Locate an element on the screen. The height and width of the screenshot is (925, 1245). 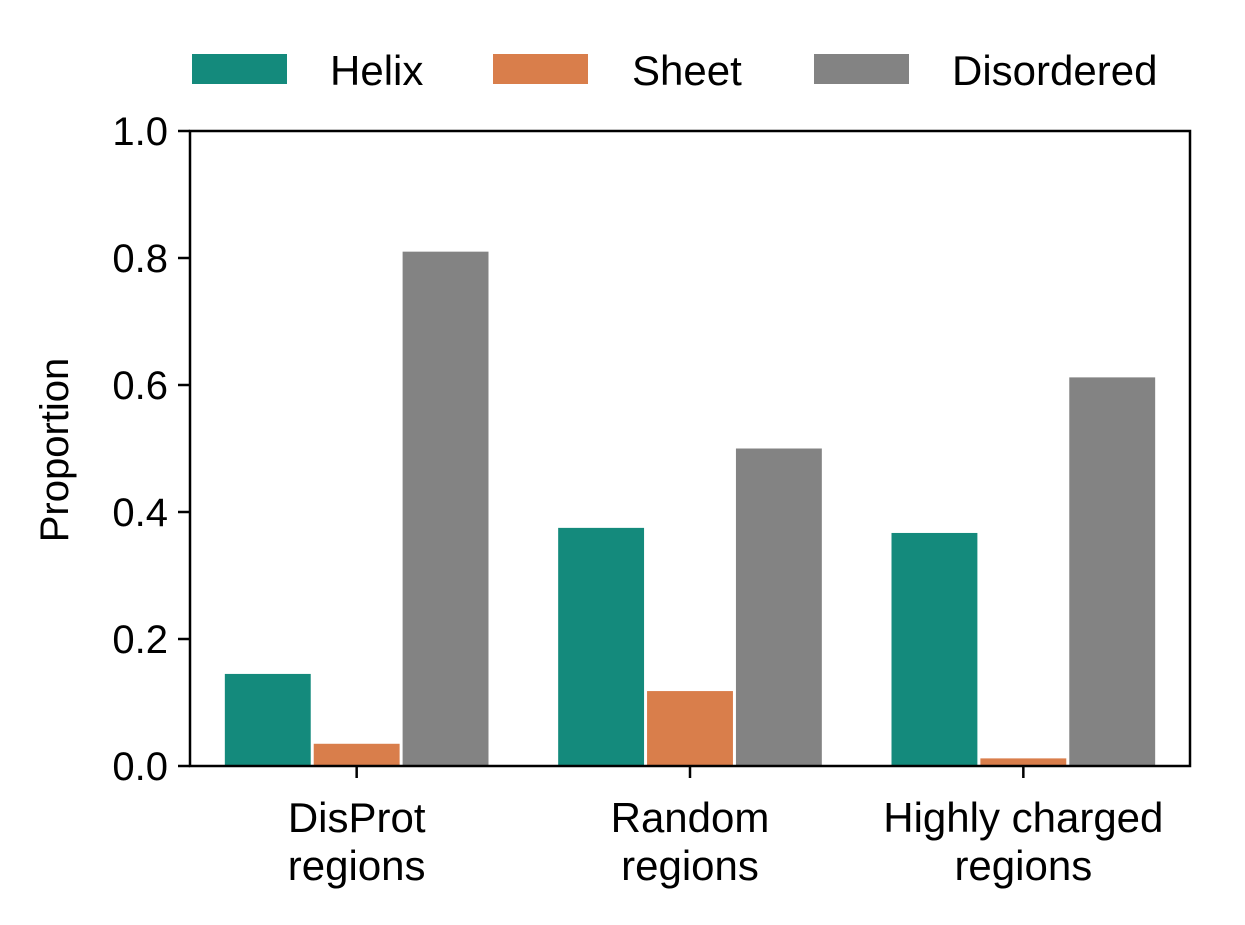
legend-label-sheet: Sheet is located at coordinates (687, 70).